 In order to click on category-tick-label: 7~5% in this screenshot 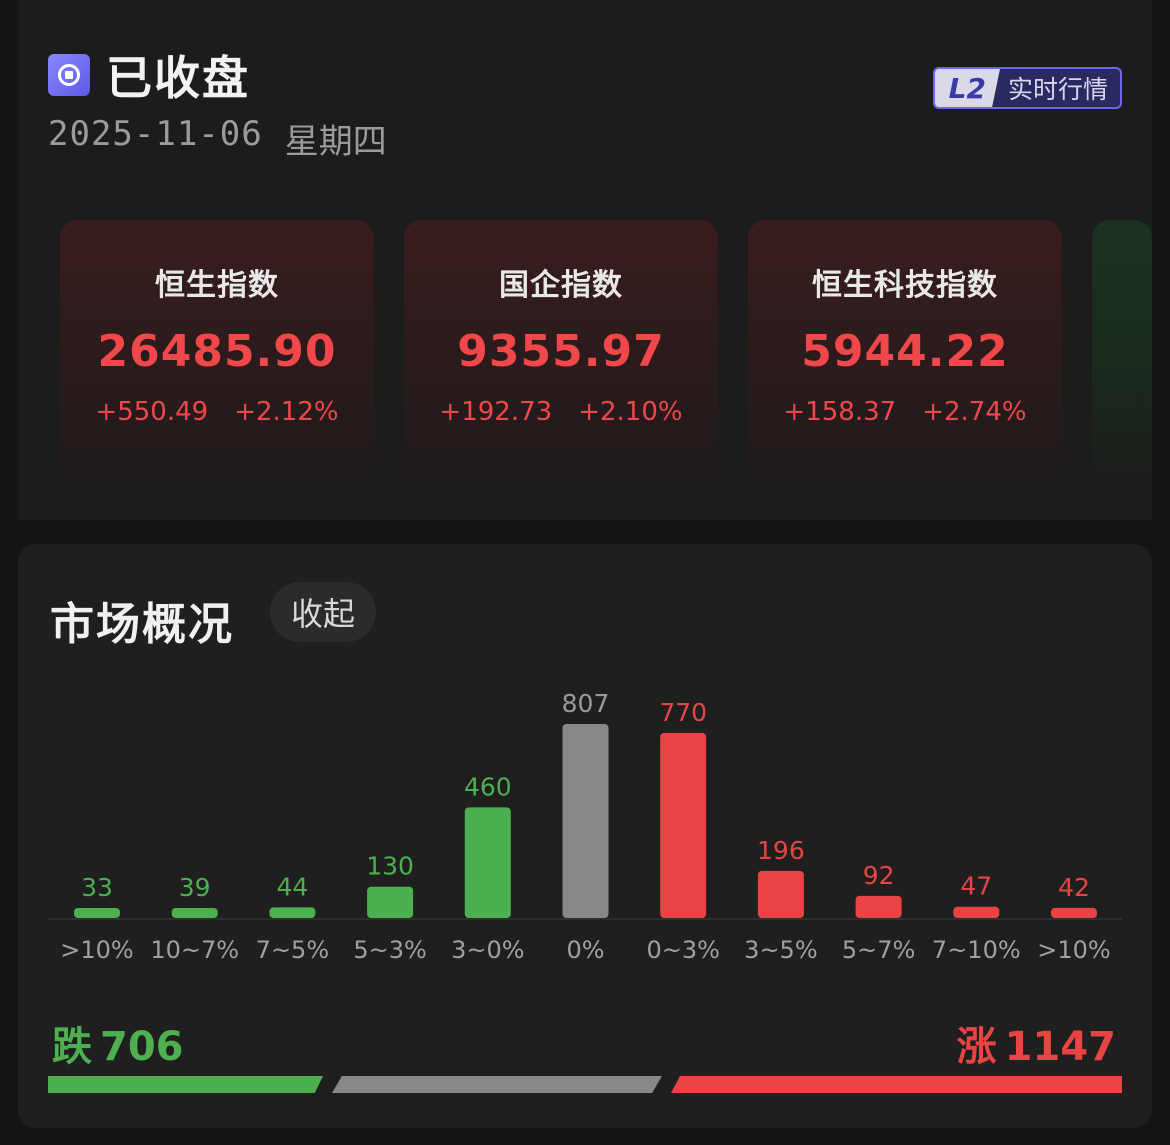, I will do `click(292, 950)`.